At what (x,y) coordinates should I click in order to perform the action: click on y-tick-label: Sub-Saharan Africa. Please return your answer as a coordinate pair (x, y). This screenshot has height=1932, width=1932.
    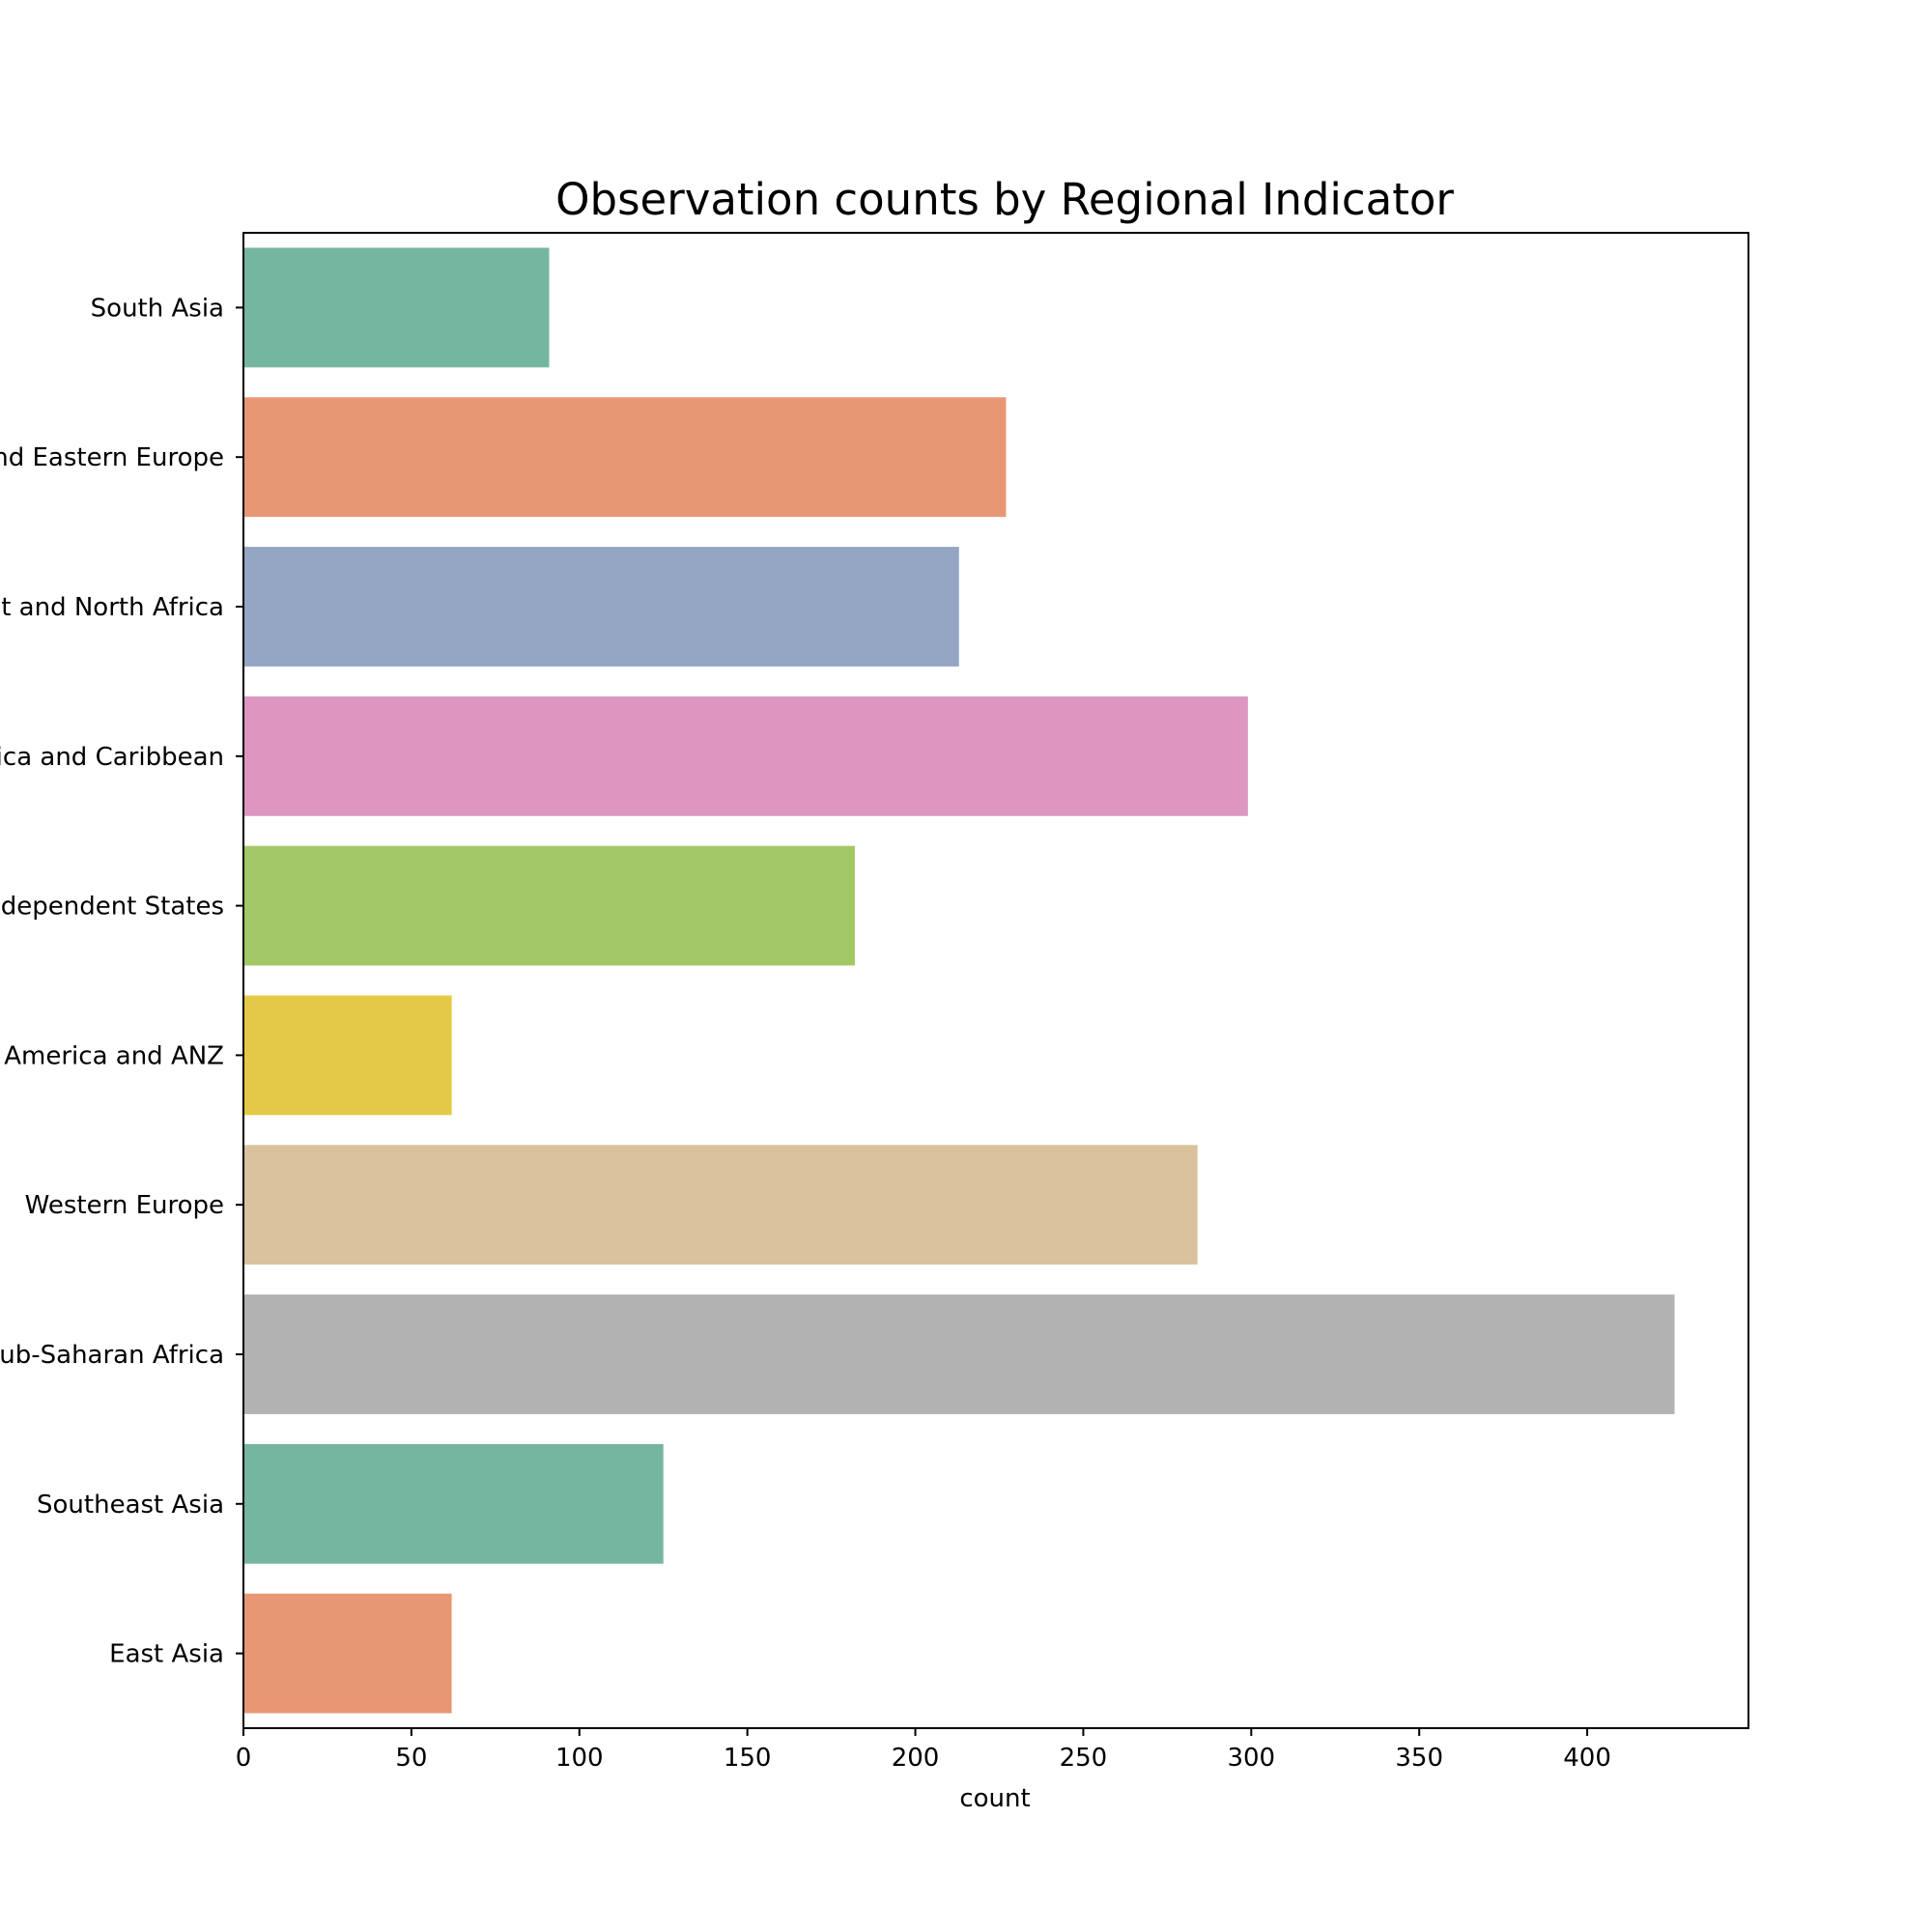
    Looking at the image, I should click on (112, 1355).